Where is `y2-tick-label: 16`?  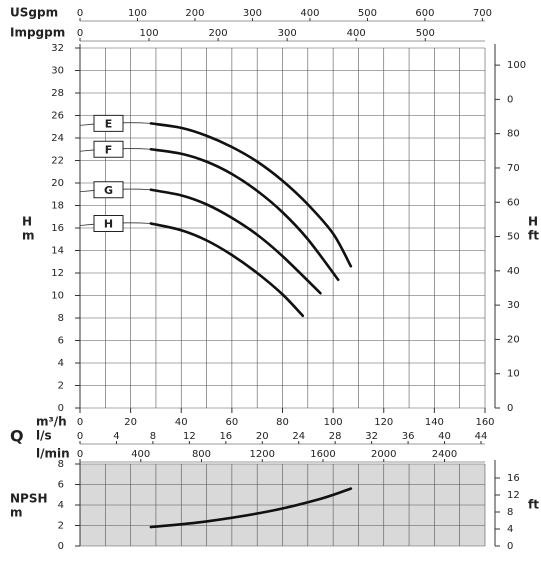 y2-tick-label: 16 is located at coordinates (513, 478).